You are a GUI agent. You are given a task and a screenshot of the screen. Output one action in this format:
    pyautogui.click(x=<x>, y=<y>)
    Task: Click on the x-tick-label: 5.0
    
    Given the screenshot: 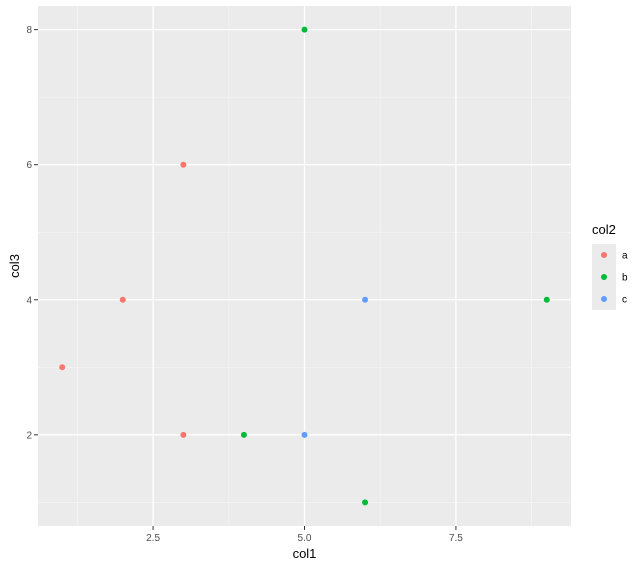 What is the action you would take?
    pyautogui.click(x=305, y=538)
    